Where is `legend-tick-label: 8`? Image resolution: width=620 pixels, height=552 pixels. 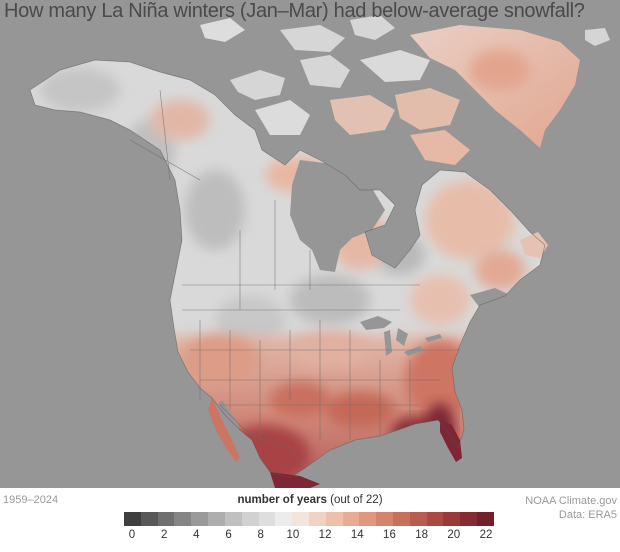 legend-tick-label: 8 is located at coordinates (260, 535).